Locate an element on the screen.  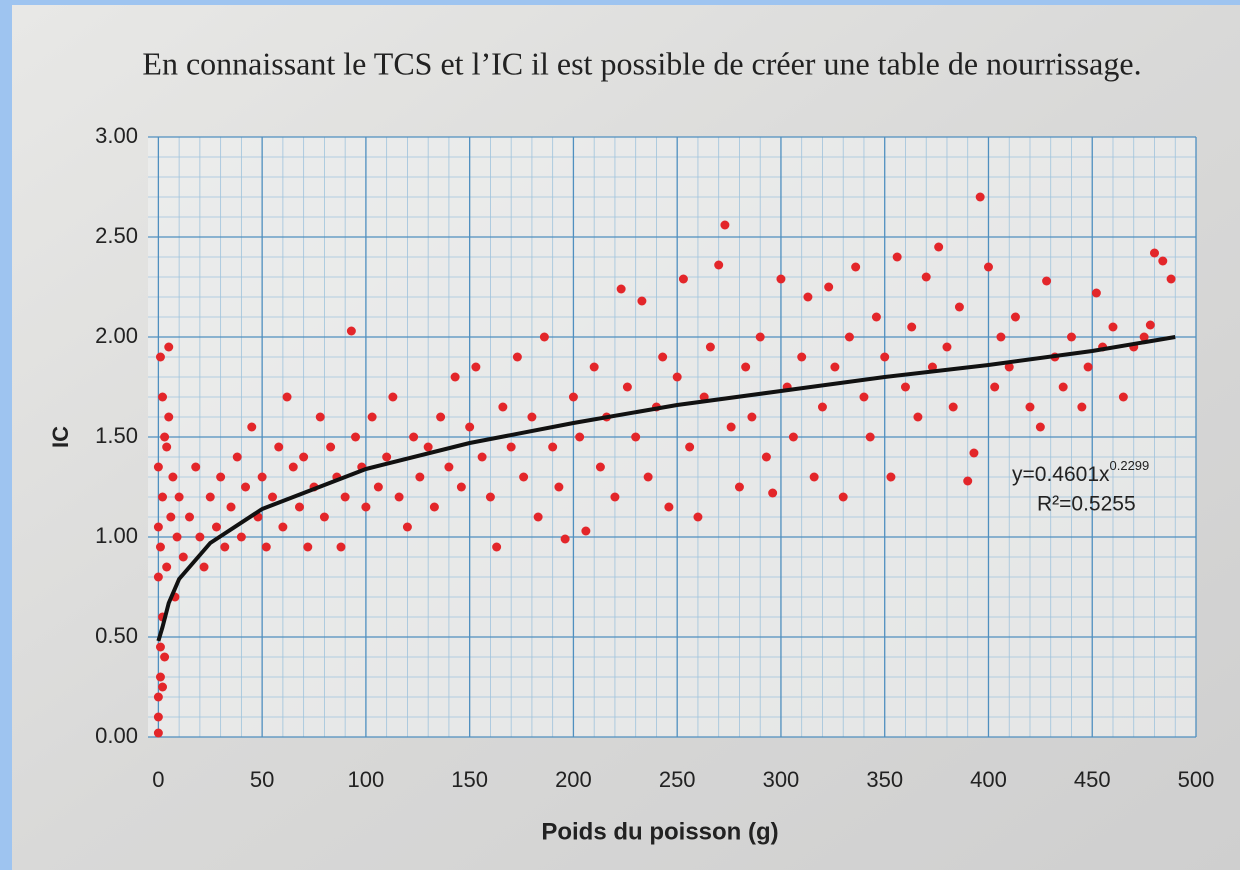
equation-exponent: 0.2299 is located at coordinates (1130, 465).